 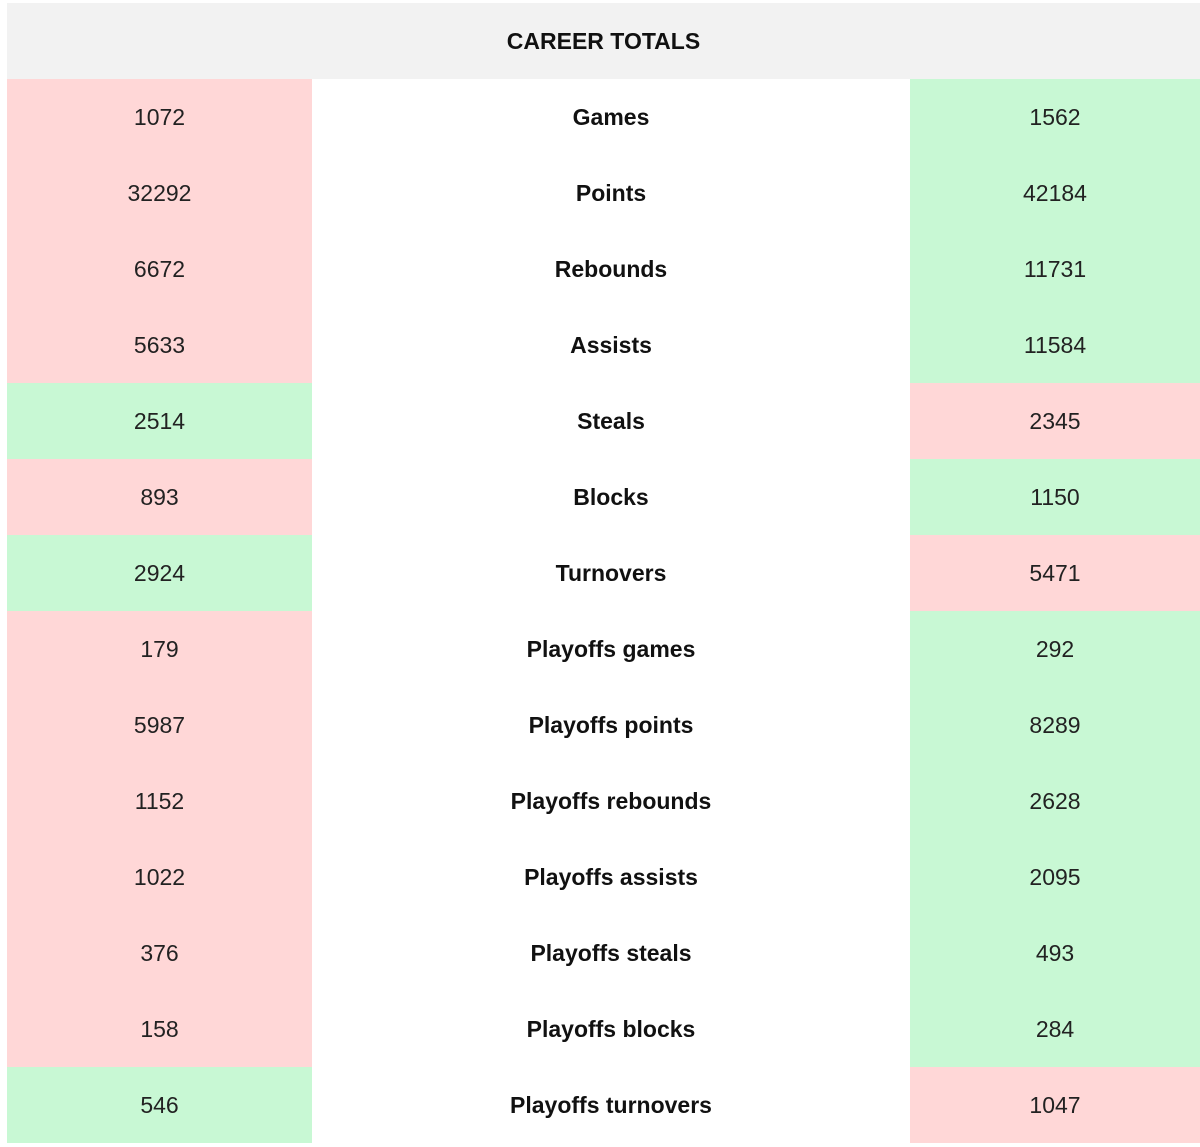 What do you see at coordinates (611, 648) in the screenshot?
I see `stat-label: Playoffs games` at bounding box center [611, 648].